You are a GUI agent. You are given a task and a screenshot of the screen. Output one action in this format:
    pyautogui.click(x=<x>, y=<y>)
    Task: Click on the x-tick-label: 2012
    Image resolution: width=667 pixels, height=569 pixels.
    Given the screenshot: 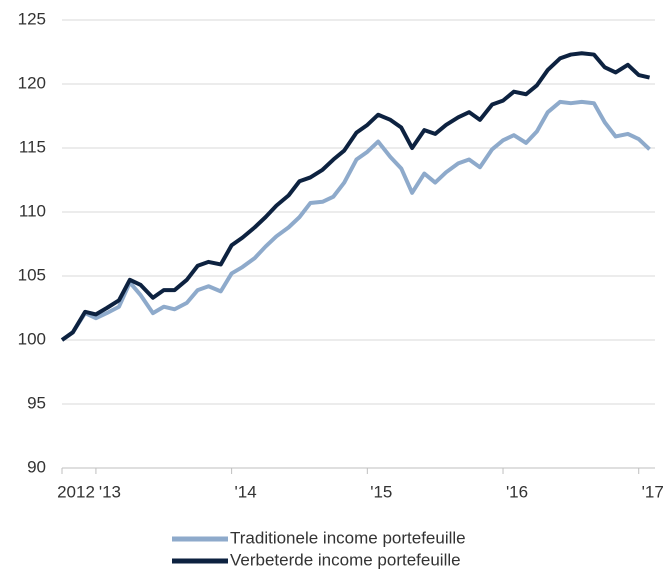 What is the action you would take?
    pyautogui.click(x=76, y=491)
    